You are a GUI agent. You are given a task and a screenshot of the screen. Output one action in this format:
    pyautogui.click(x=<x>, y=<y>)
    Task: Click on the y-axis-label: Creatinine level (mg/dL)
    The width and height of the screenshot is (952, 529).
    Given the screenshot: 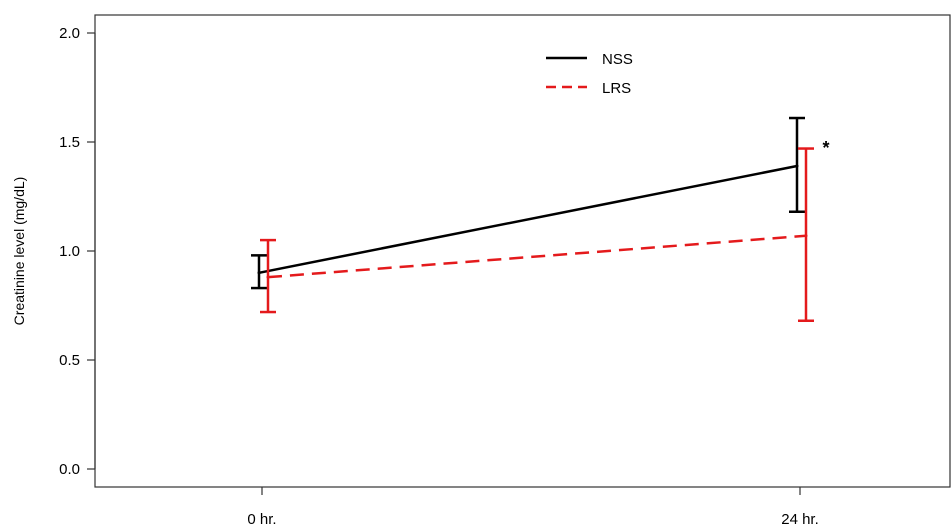 What is the action you would take?
    pyautogui.click(x=19, y=251)
    